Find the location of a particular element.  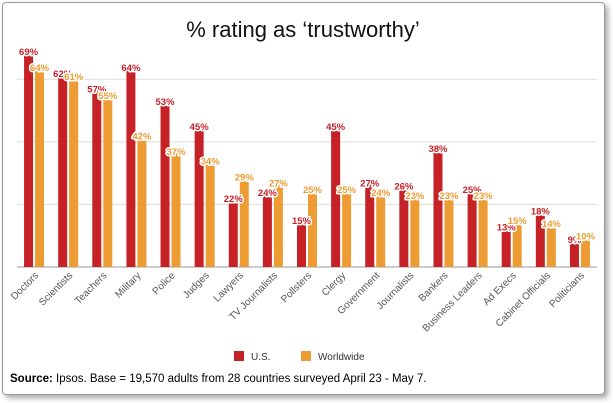

data-label-halo: 22% is located at coordinates (234, 199).